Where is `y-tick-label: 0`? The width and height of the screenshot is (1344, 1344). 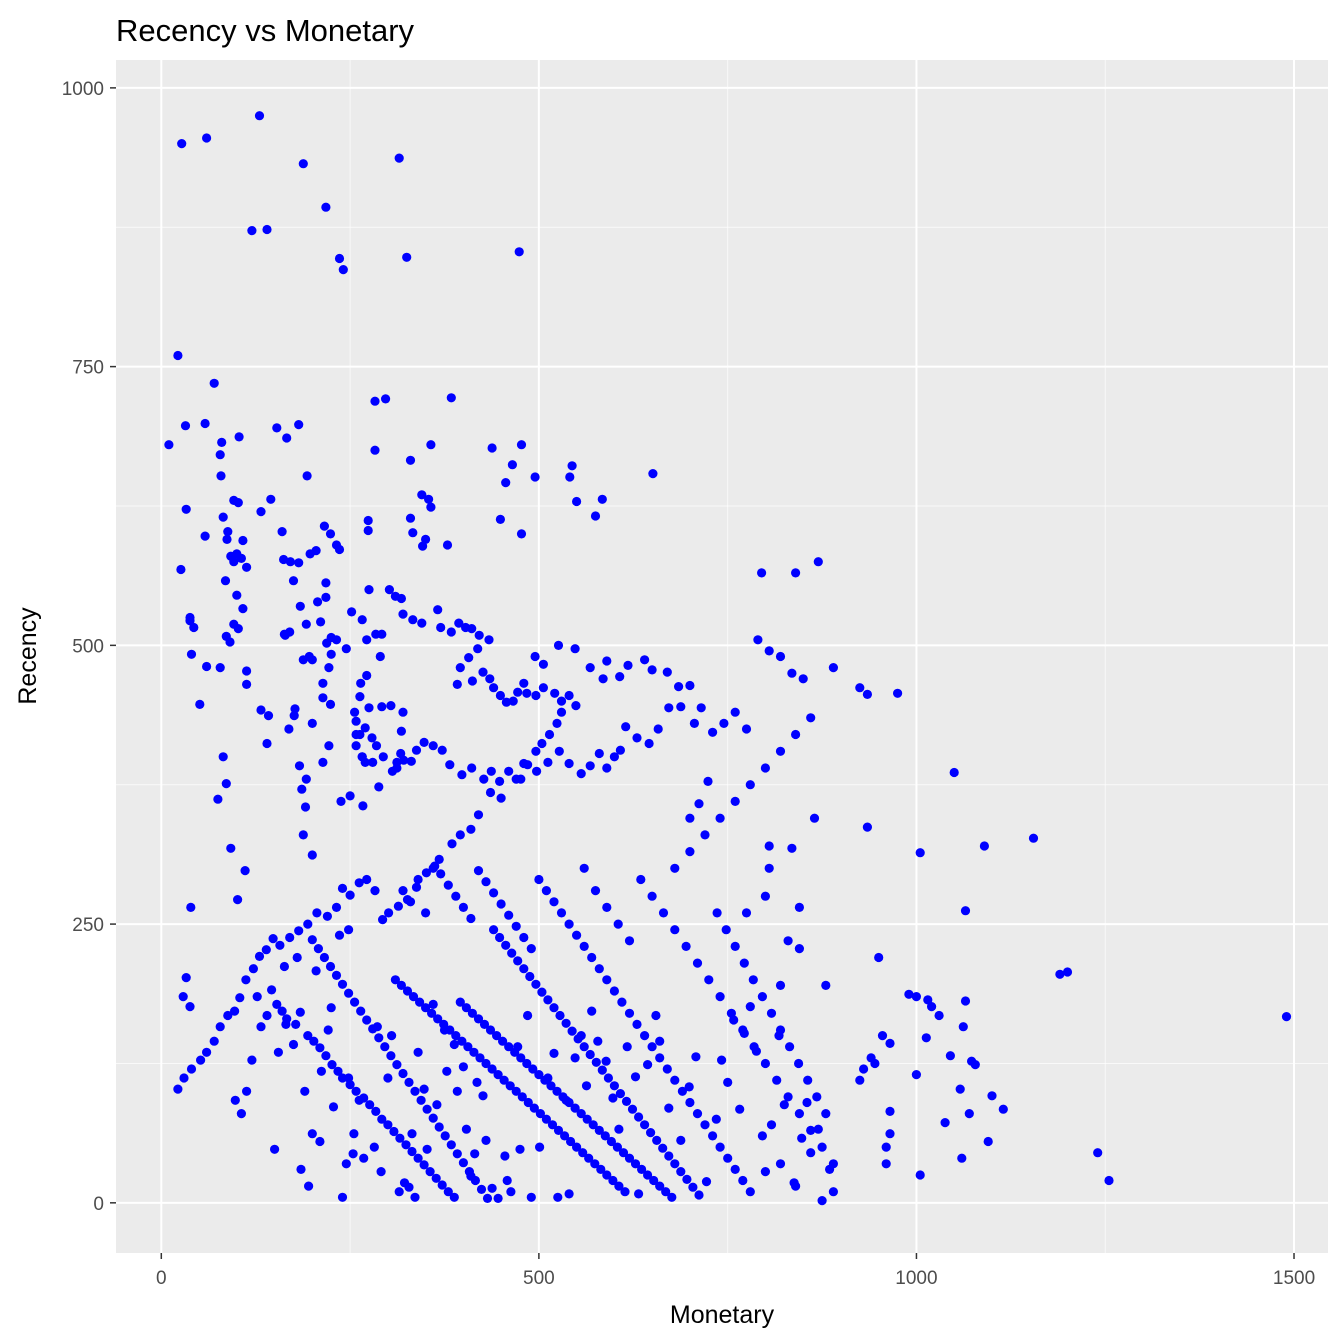 y-tick-label: 0 is located at coordinates (98, 1204).